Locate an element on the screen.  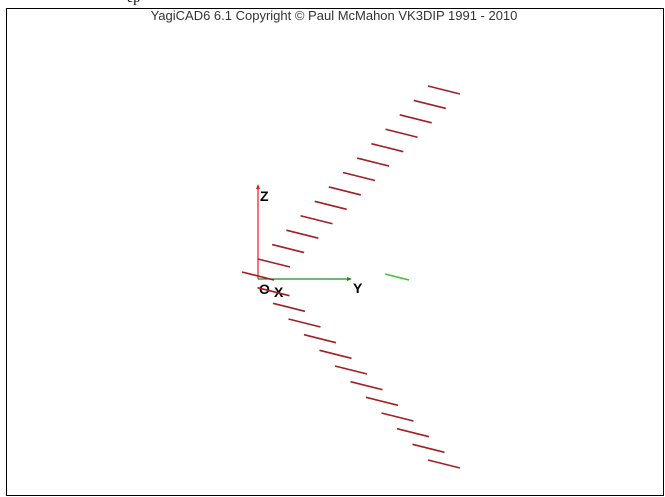
y-axis-label: Y is located at coordinates (358, 288).